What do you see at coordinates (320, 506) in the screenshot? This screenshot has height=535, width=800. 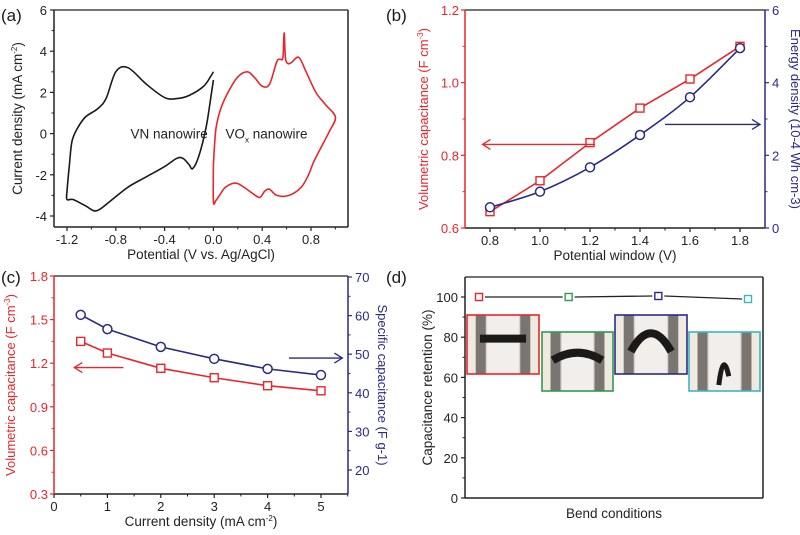 I see `c-xtick-label: 5` at bounding box center [320, 506].